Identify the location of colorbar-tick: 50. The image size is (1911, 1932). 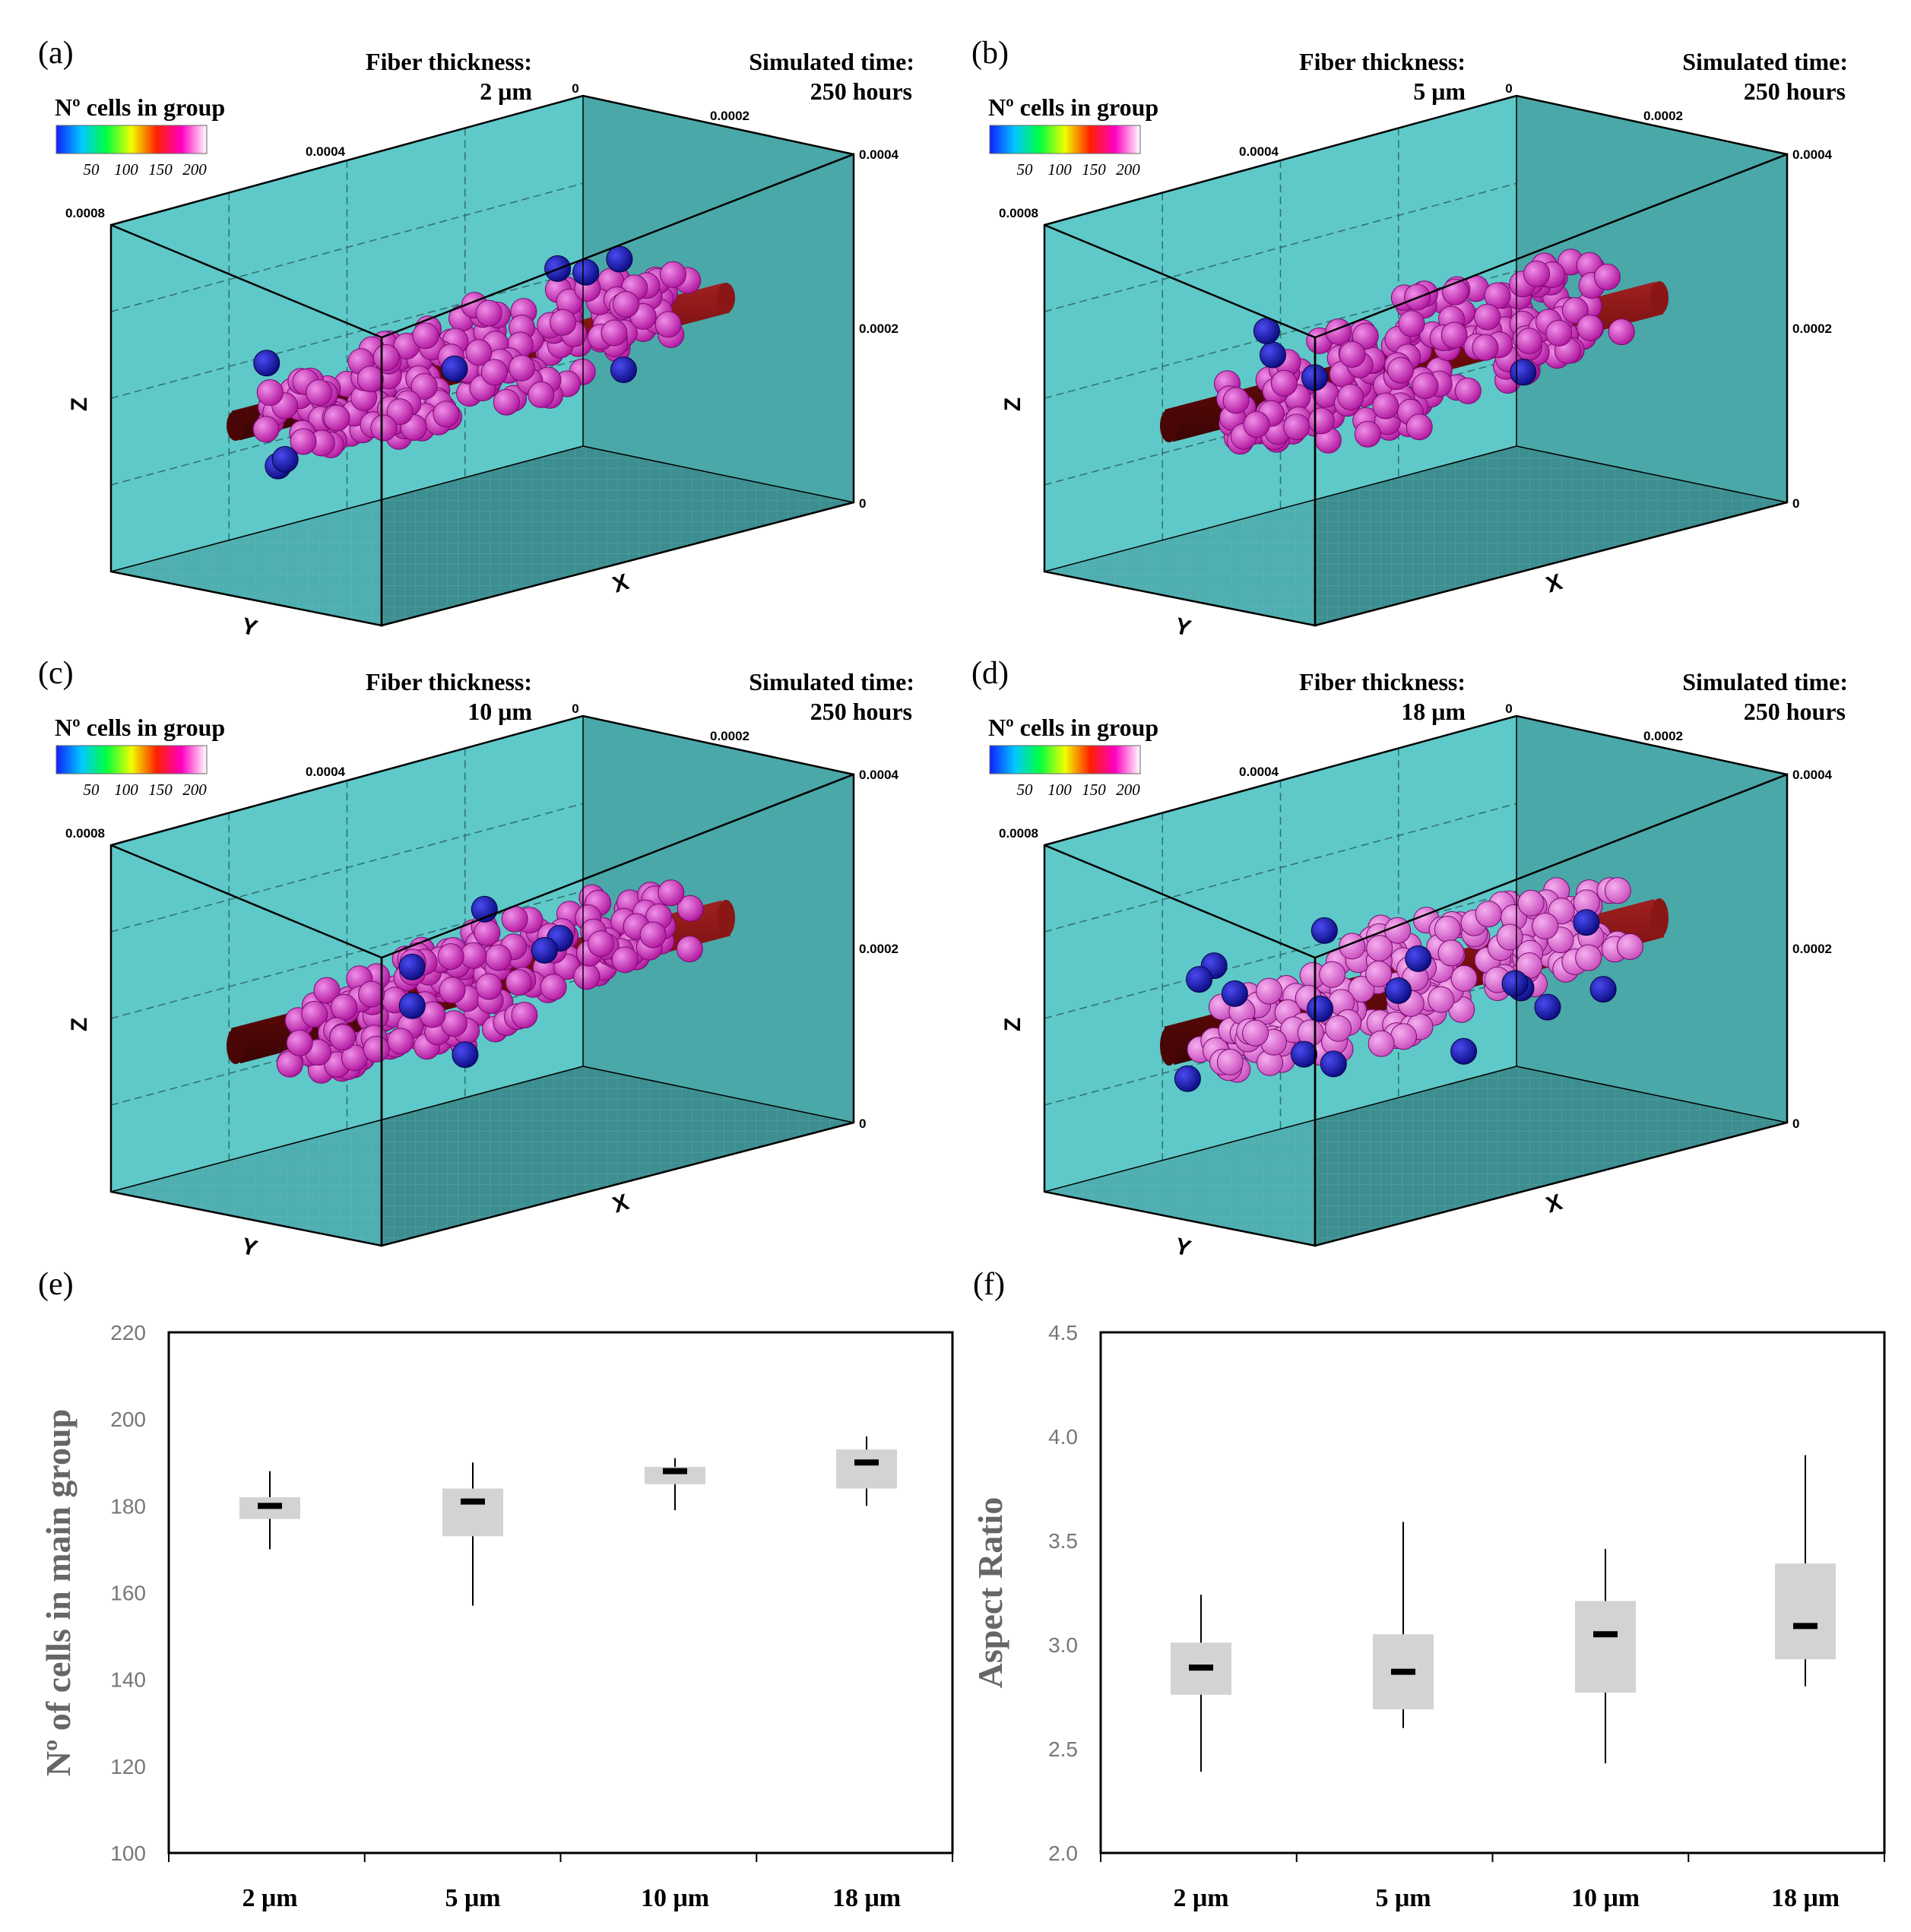
(1025, 790).